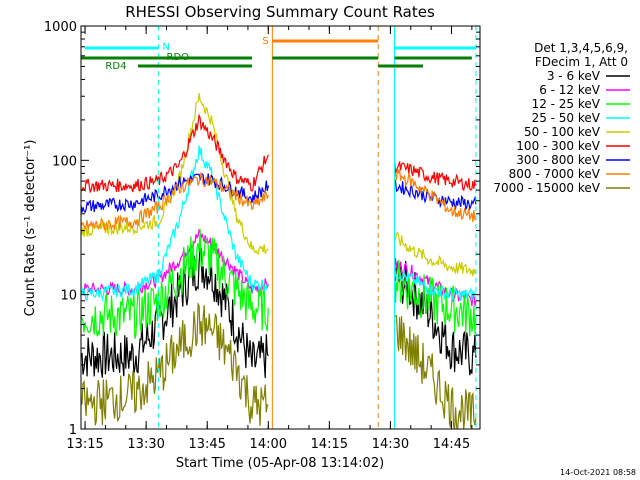 Image resolution: width=640 pixels, height=480 pixels. What do you see at coordinates (73, 430) in the screenshot?
I see `y-tick-label-1: 1` at bounding box center [73, 430].